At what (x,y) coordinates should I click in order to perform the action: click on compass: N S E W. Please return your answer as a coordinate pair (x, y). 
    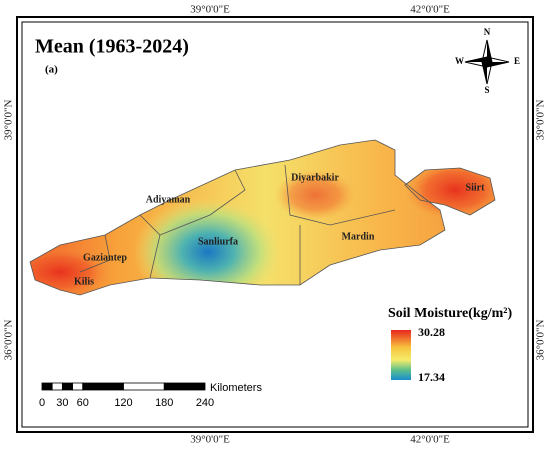
    Looking at the image, I should click on (487, 61).